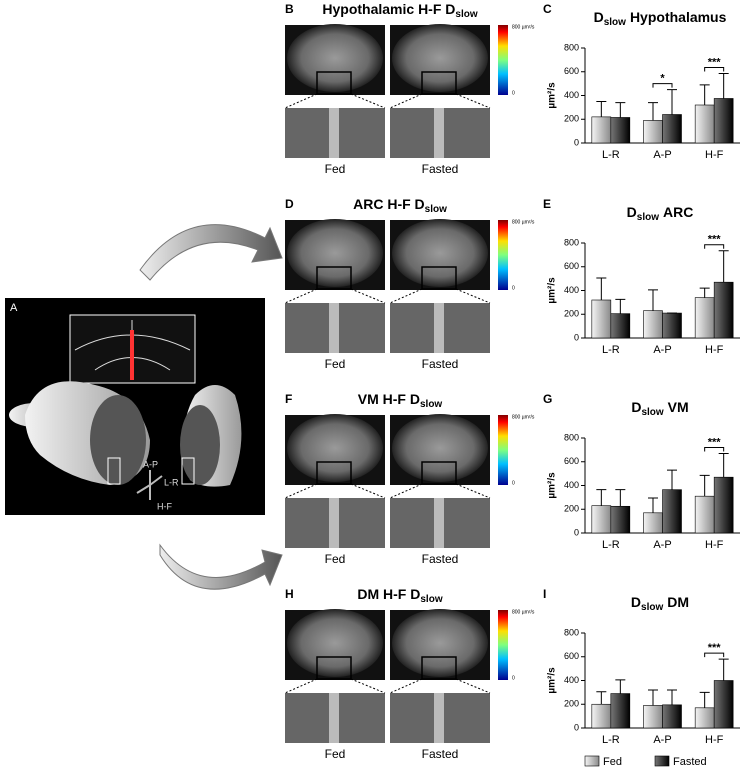 The height and width of the screenshot is (770, 744). I want to click on chart-title: Dslow Hypothalamus, so click(660, 18).